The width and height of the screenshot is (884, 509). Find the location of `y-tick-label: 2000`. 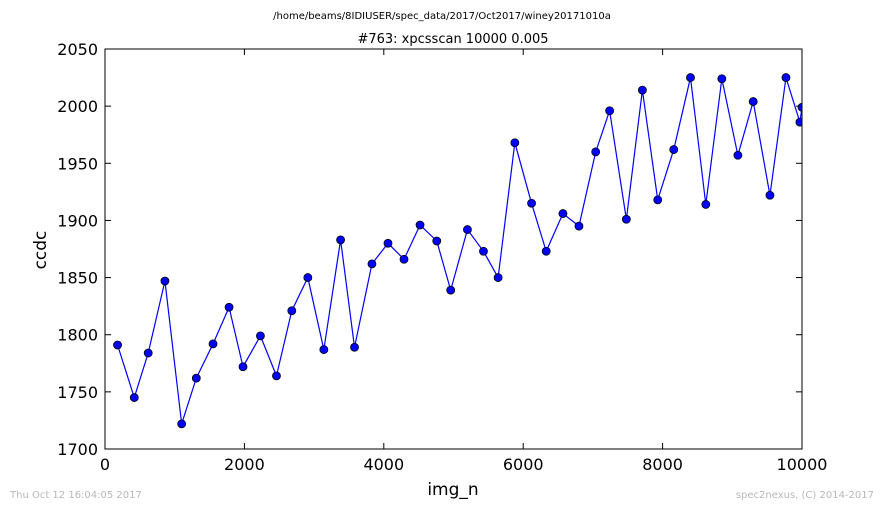

y-tick-label: 2000 is located at coordinates (77, 106).